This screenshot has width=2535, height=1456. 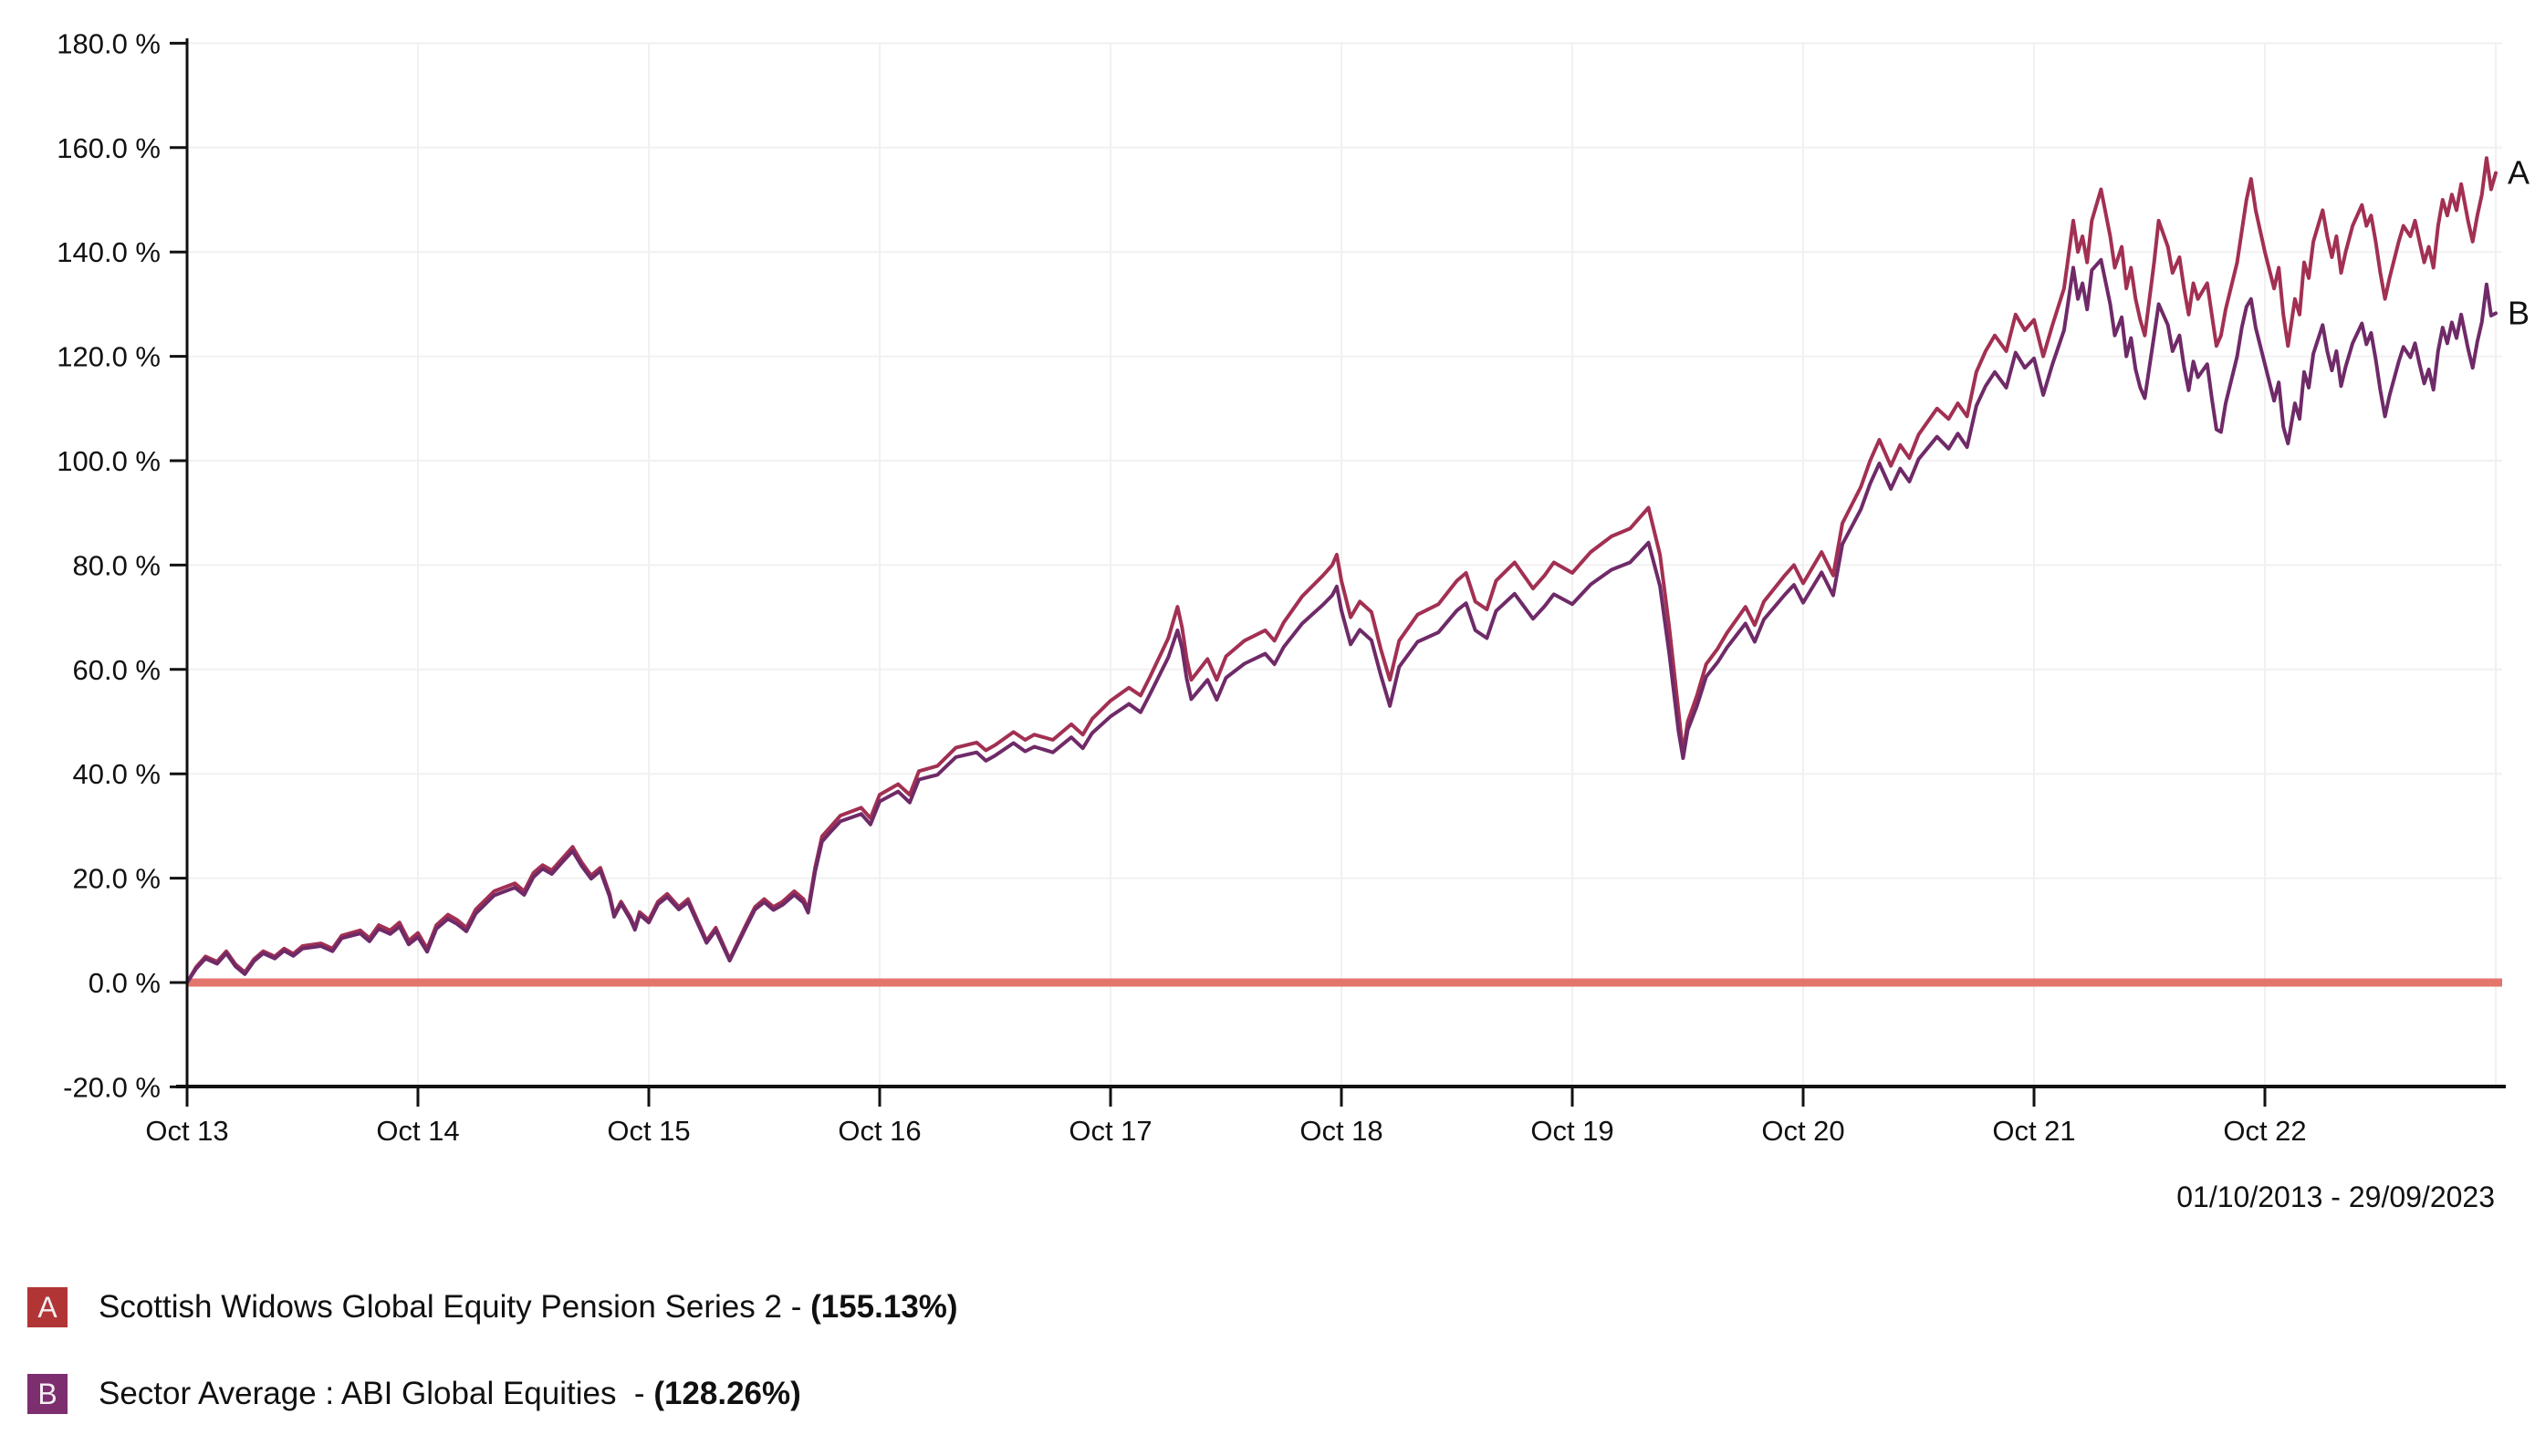 What do you see at coordinates (1340, 1131) in the screenshot?
I see `x-tick-label: Oct 18` at bounding box center [1340, 1131].